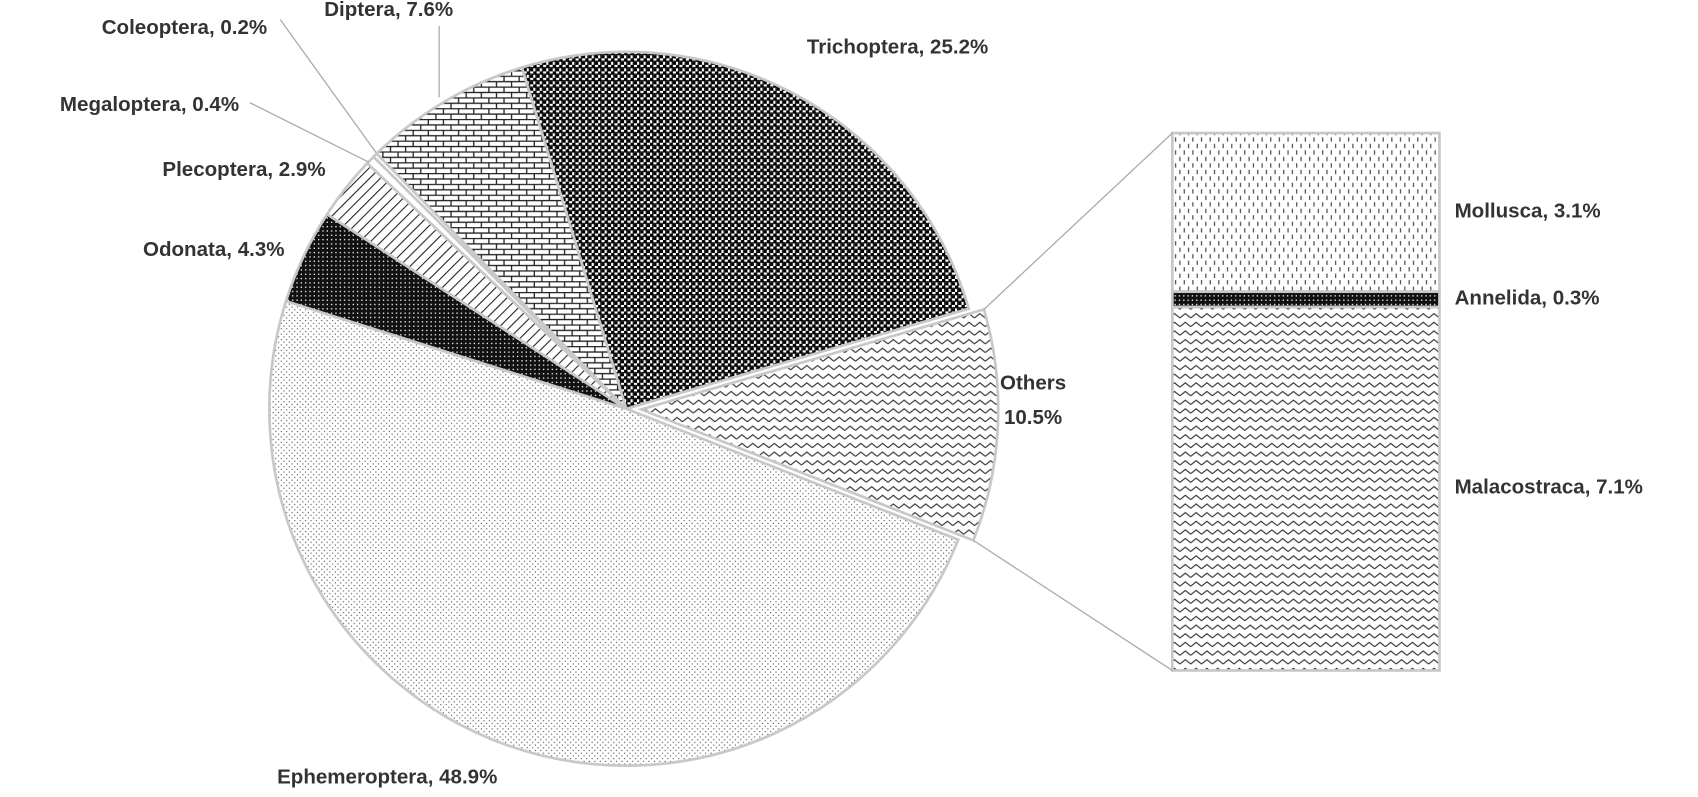 This screenshot has width=1698, height=797. Describe the element at coordinates (156, 28) in the screenshot. I see `slice-category: Coleoptera` at that location.